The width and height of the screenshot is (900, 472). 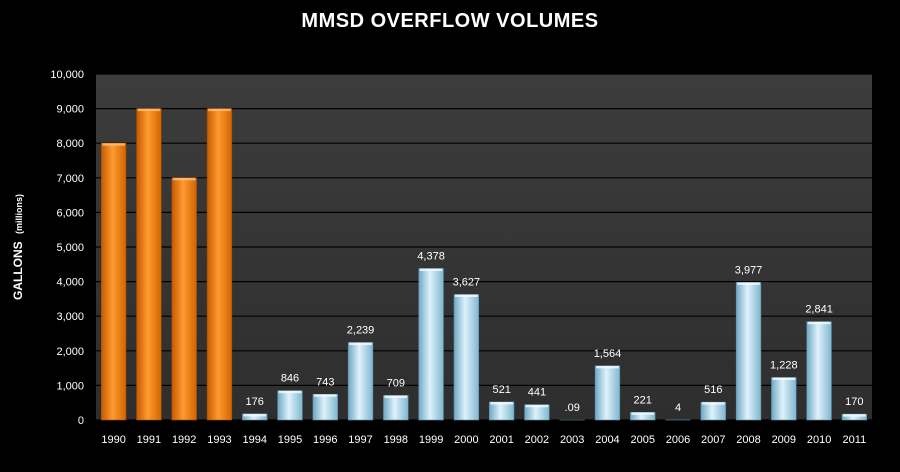 What do you see at coordinates (713, 390) in the screenshot?
I see `data-label-2007: 516` at bounding box center [713, 390].